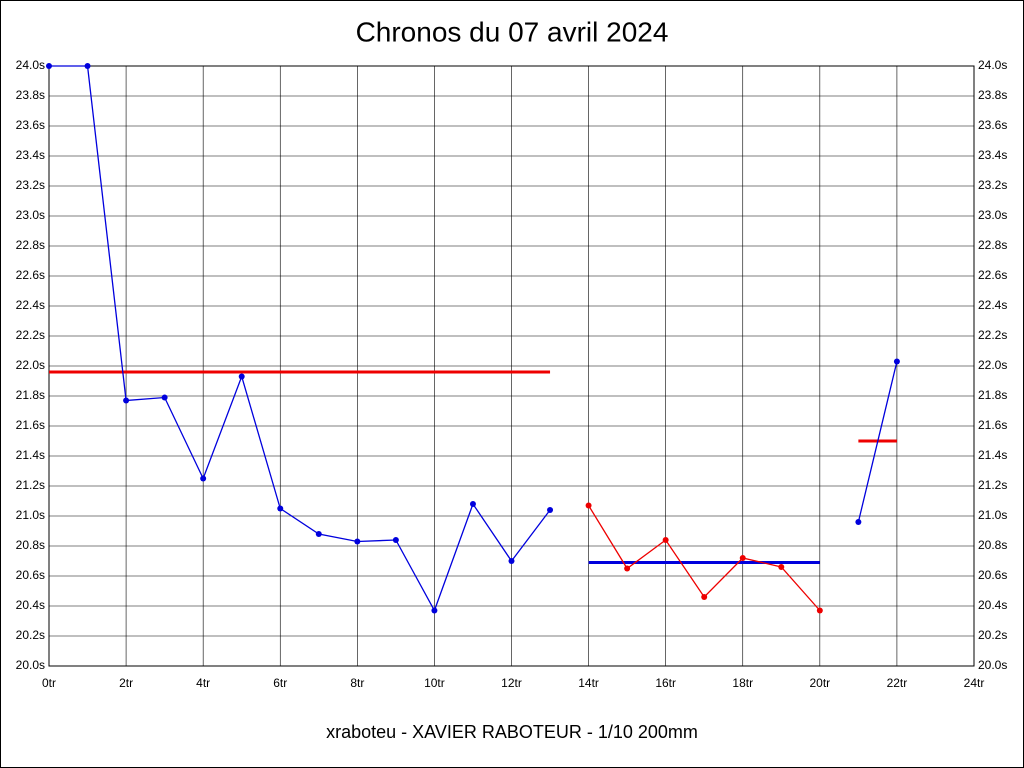  I want to click on y2-tick-label: 22.2s, so click(992, 335).